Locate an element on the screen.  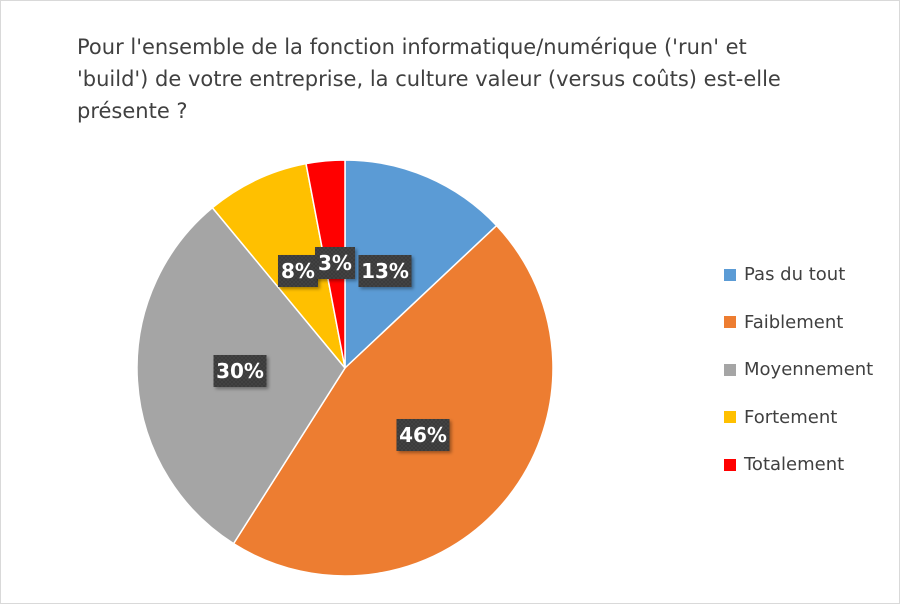
legend-label: Totalement is located at coordinates (794, 465).